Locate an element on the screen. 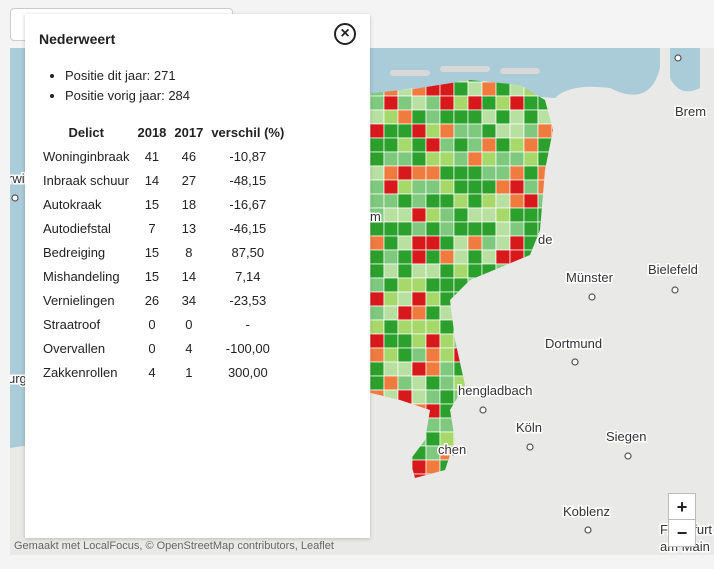 This screenshot has width=714, height=569. popup-title: Nederweert is located at coordinates (77, 39).